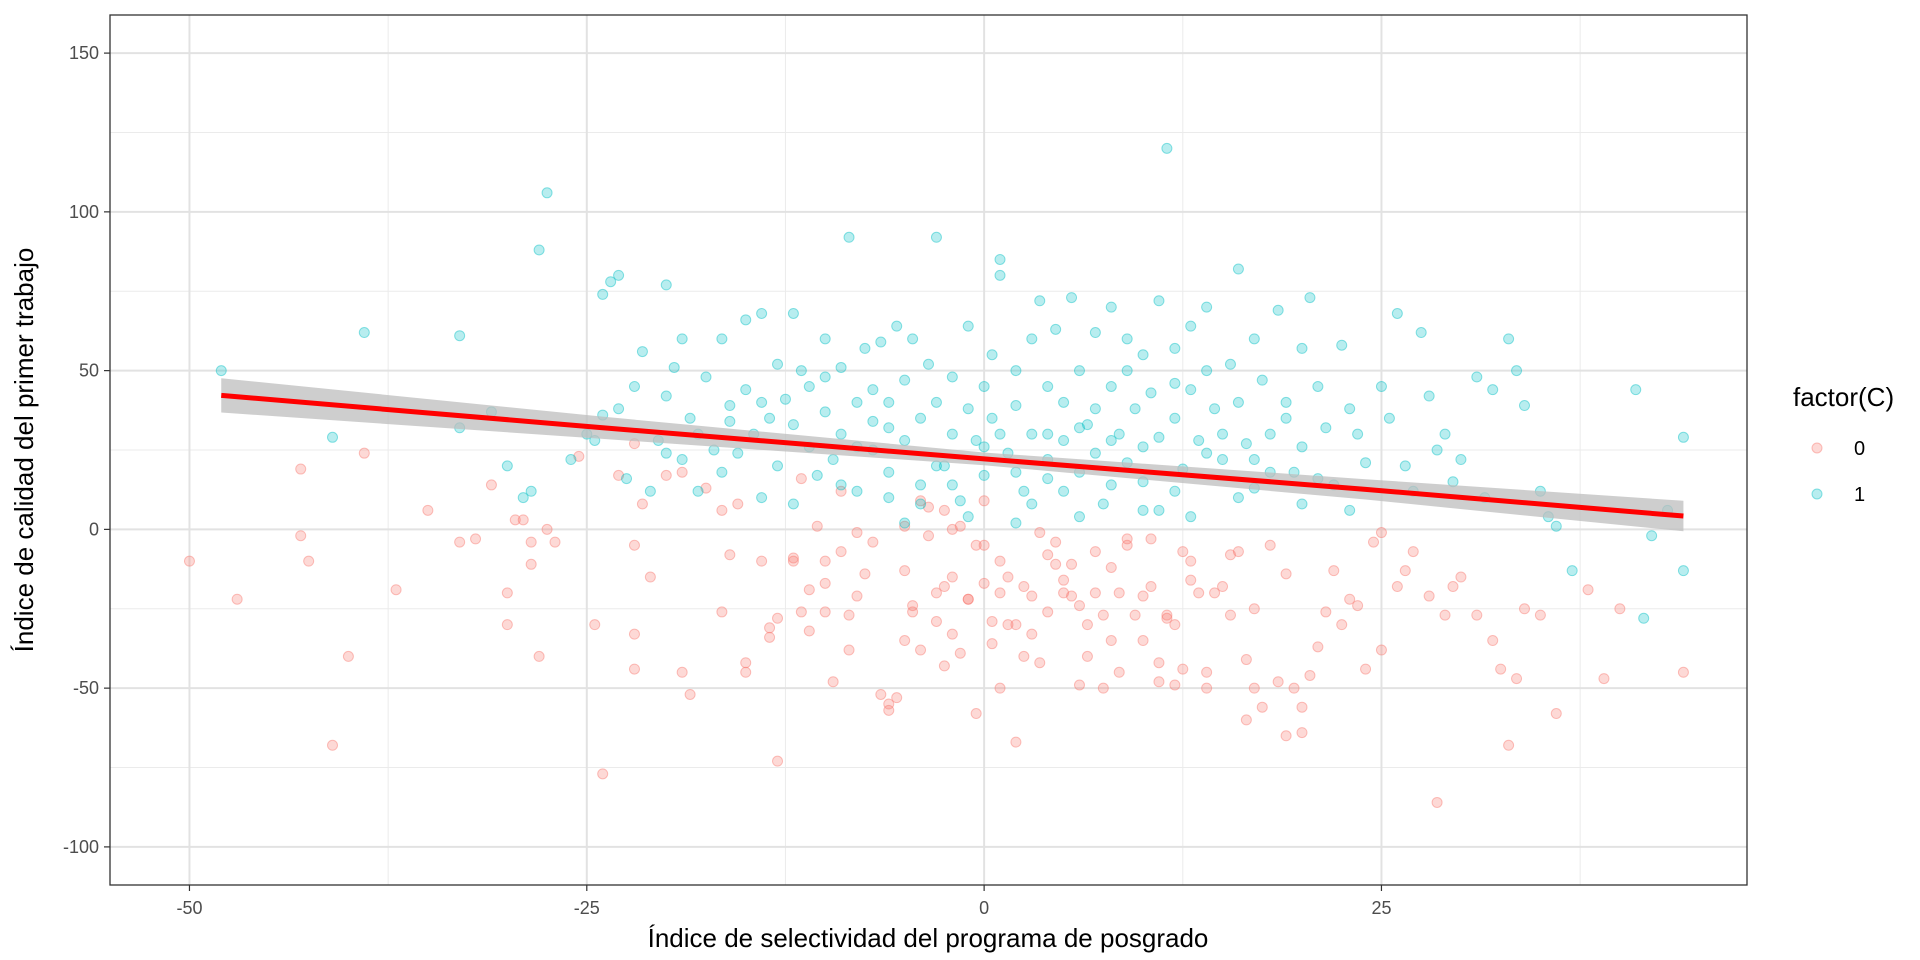  What do you see at coordinates (89, 371) in the screenshot?
I see `y-tick-label: 50` at bounding box center [89, 371].